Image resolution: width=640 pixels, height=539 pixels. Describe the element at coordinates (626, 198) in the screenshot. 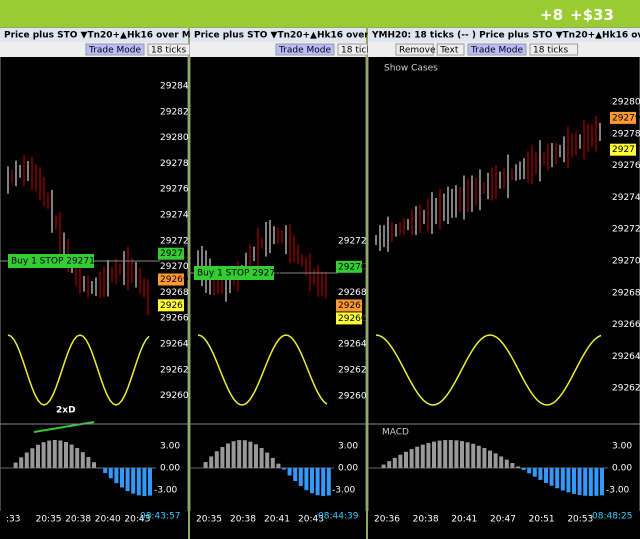

I see `price-label: 29274` at that location.